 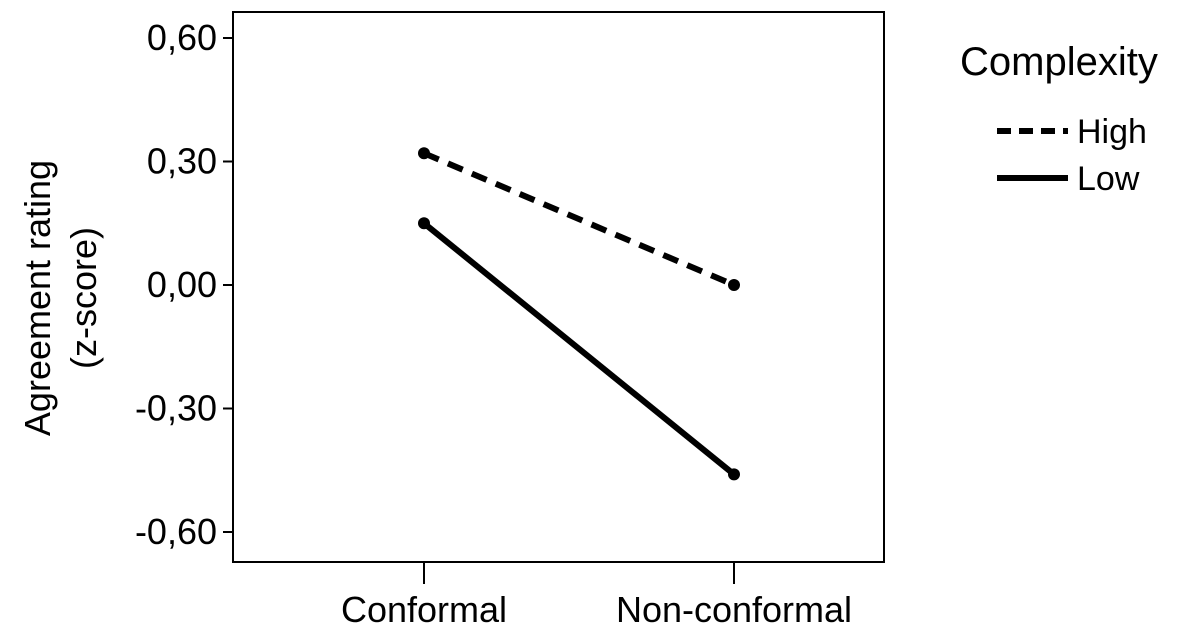 What do you see at coordinates (37, 298) in the screenshot?
I see `y-axis-title-line-1: Agreement rating` at bounding box center [37, 298].